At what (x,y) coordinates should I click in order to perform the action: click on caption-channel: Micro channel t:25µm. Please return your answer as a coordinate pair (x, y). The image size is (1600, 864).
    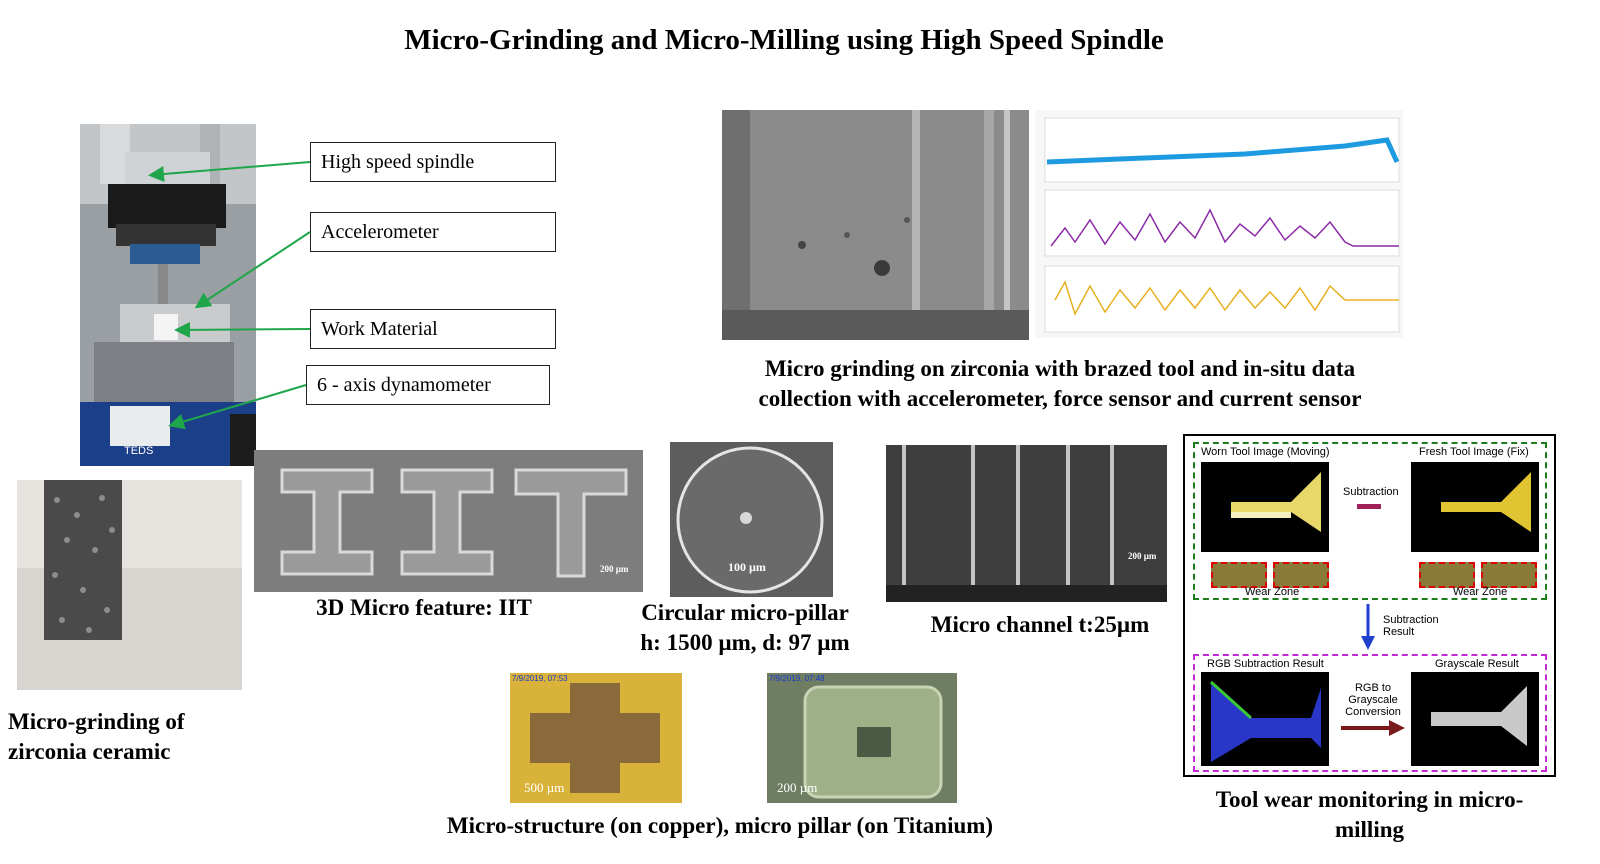
    Looking at the image, I should click on (1040, 624).